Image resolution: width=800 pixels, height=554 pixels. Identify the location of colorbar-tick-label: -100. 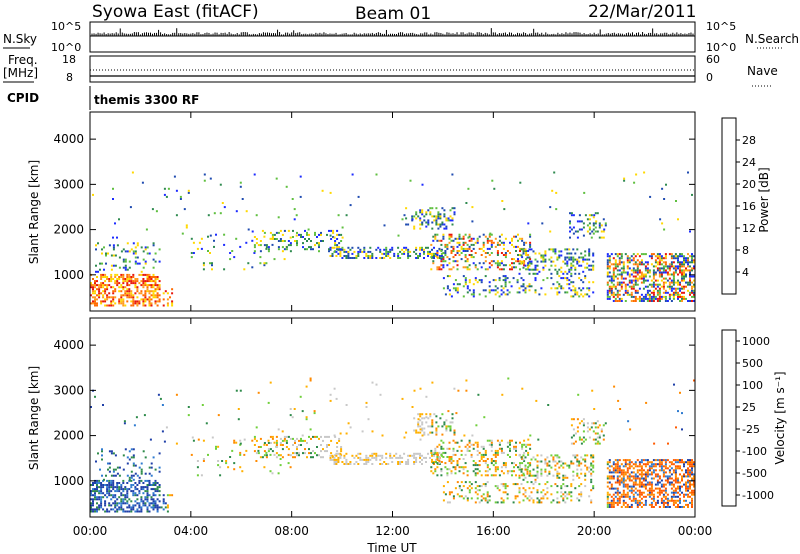
(754, 451).